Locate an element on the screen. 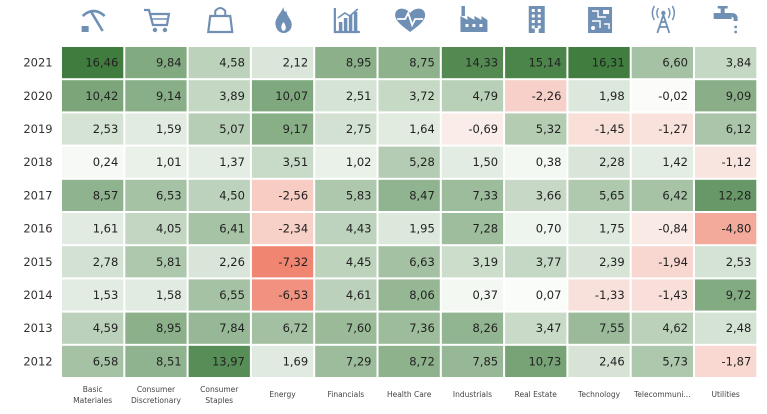  cell-value-label: 5,83 is located at coordinates (359, 195).